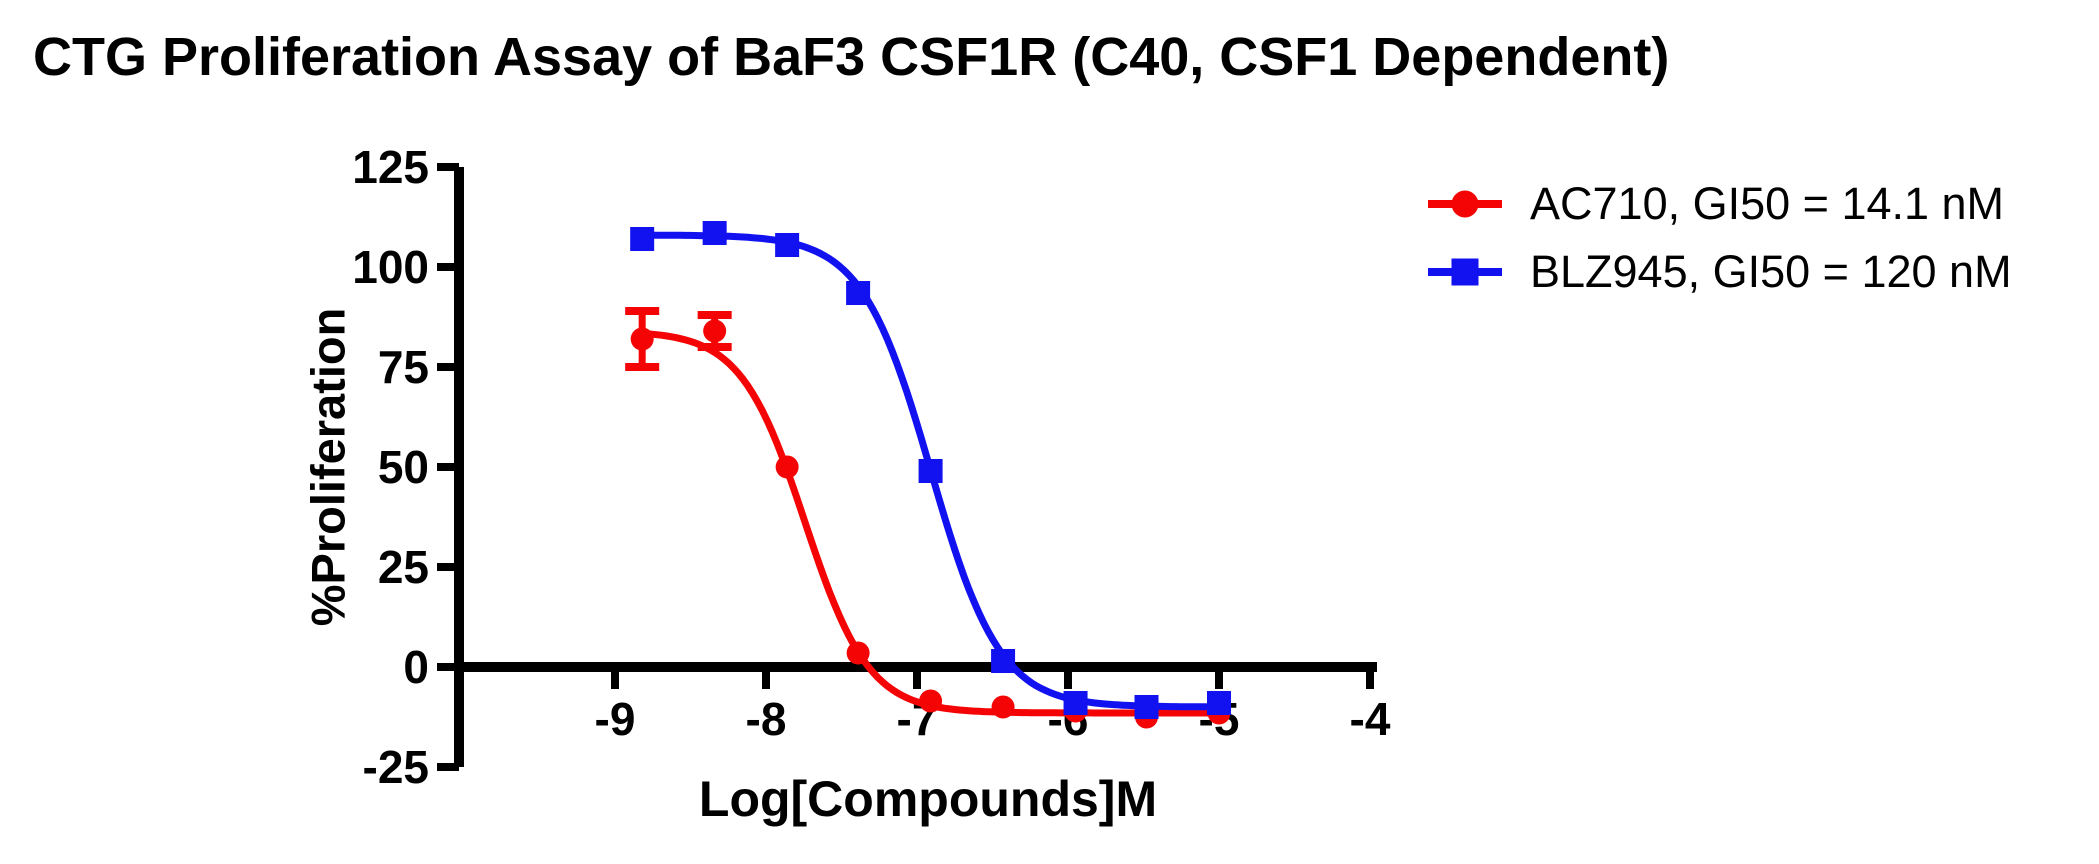  Describe the element at coordinates (1767, 203) in the screenshot. I see `legend-label-ac710: AC710, GI50 = 14.1 nM` at that location.